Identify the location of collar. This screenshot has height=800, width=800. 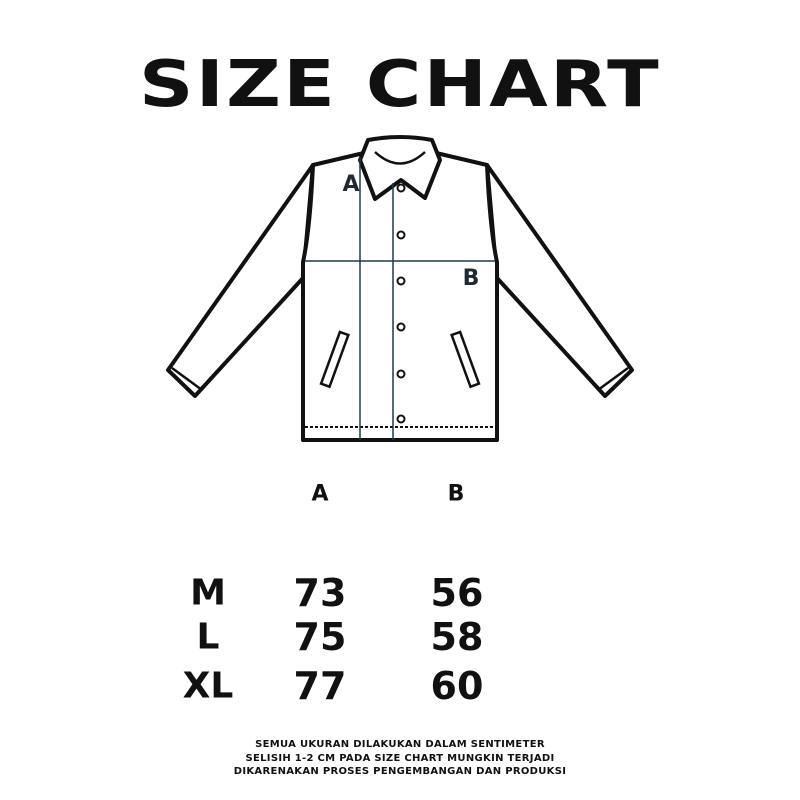
(400, 168).